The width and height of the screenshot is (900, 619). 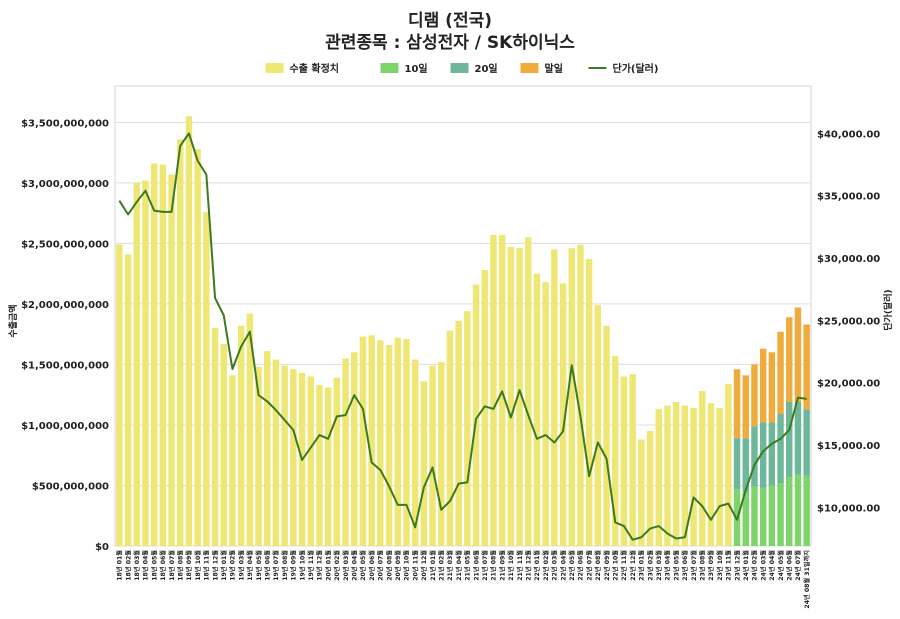 I want to click on bar-수출 확정치-26, so click(x=345, y=452).